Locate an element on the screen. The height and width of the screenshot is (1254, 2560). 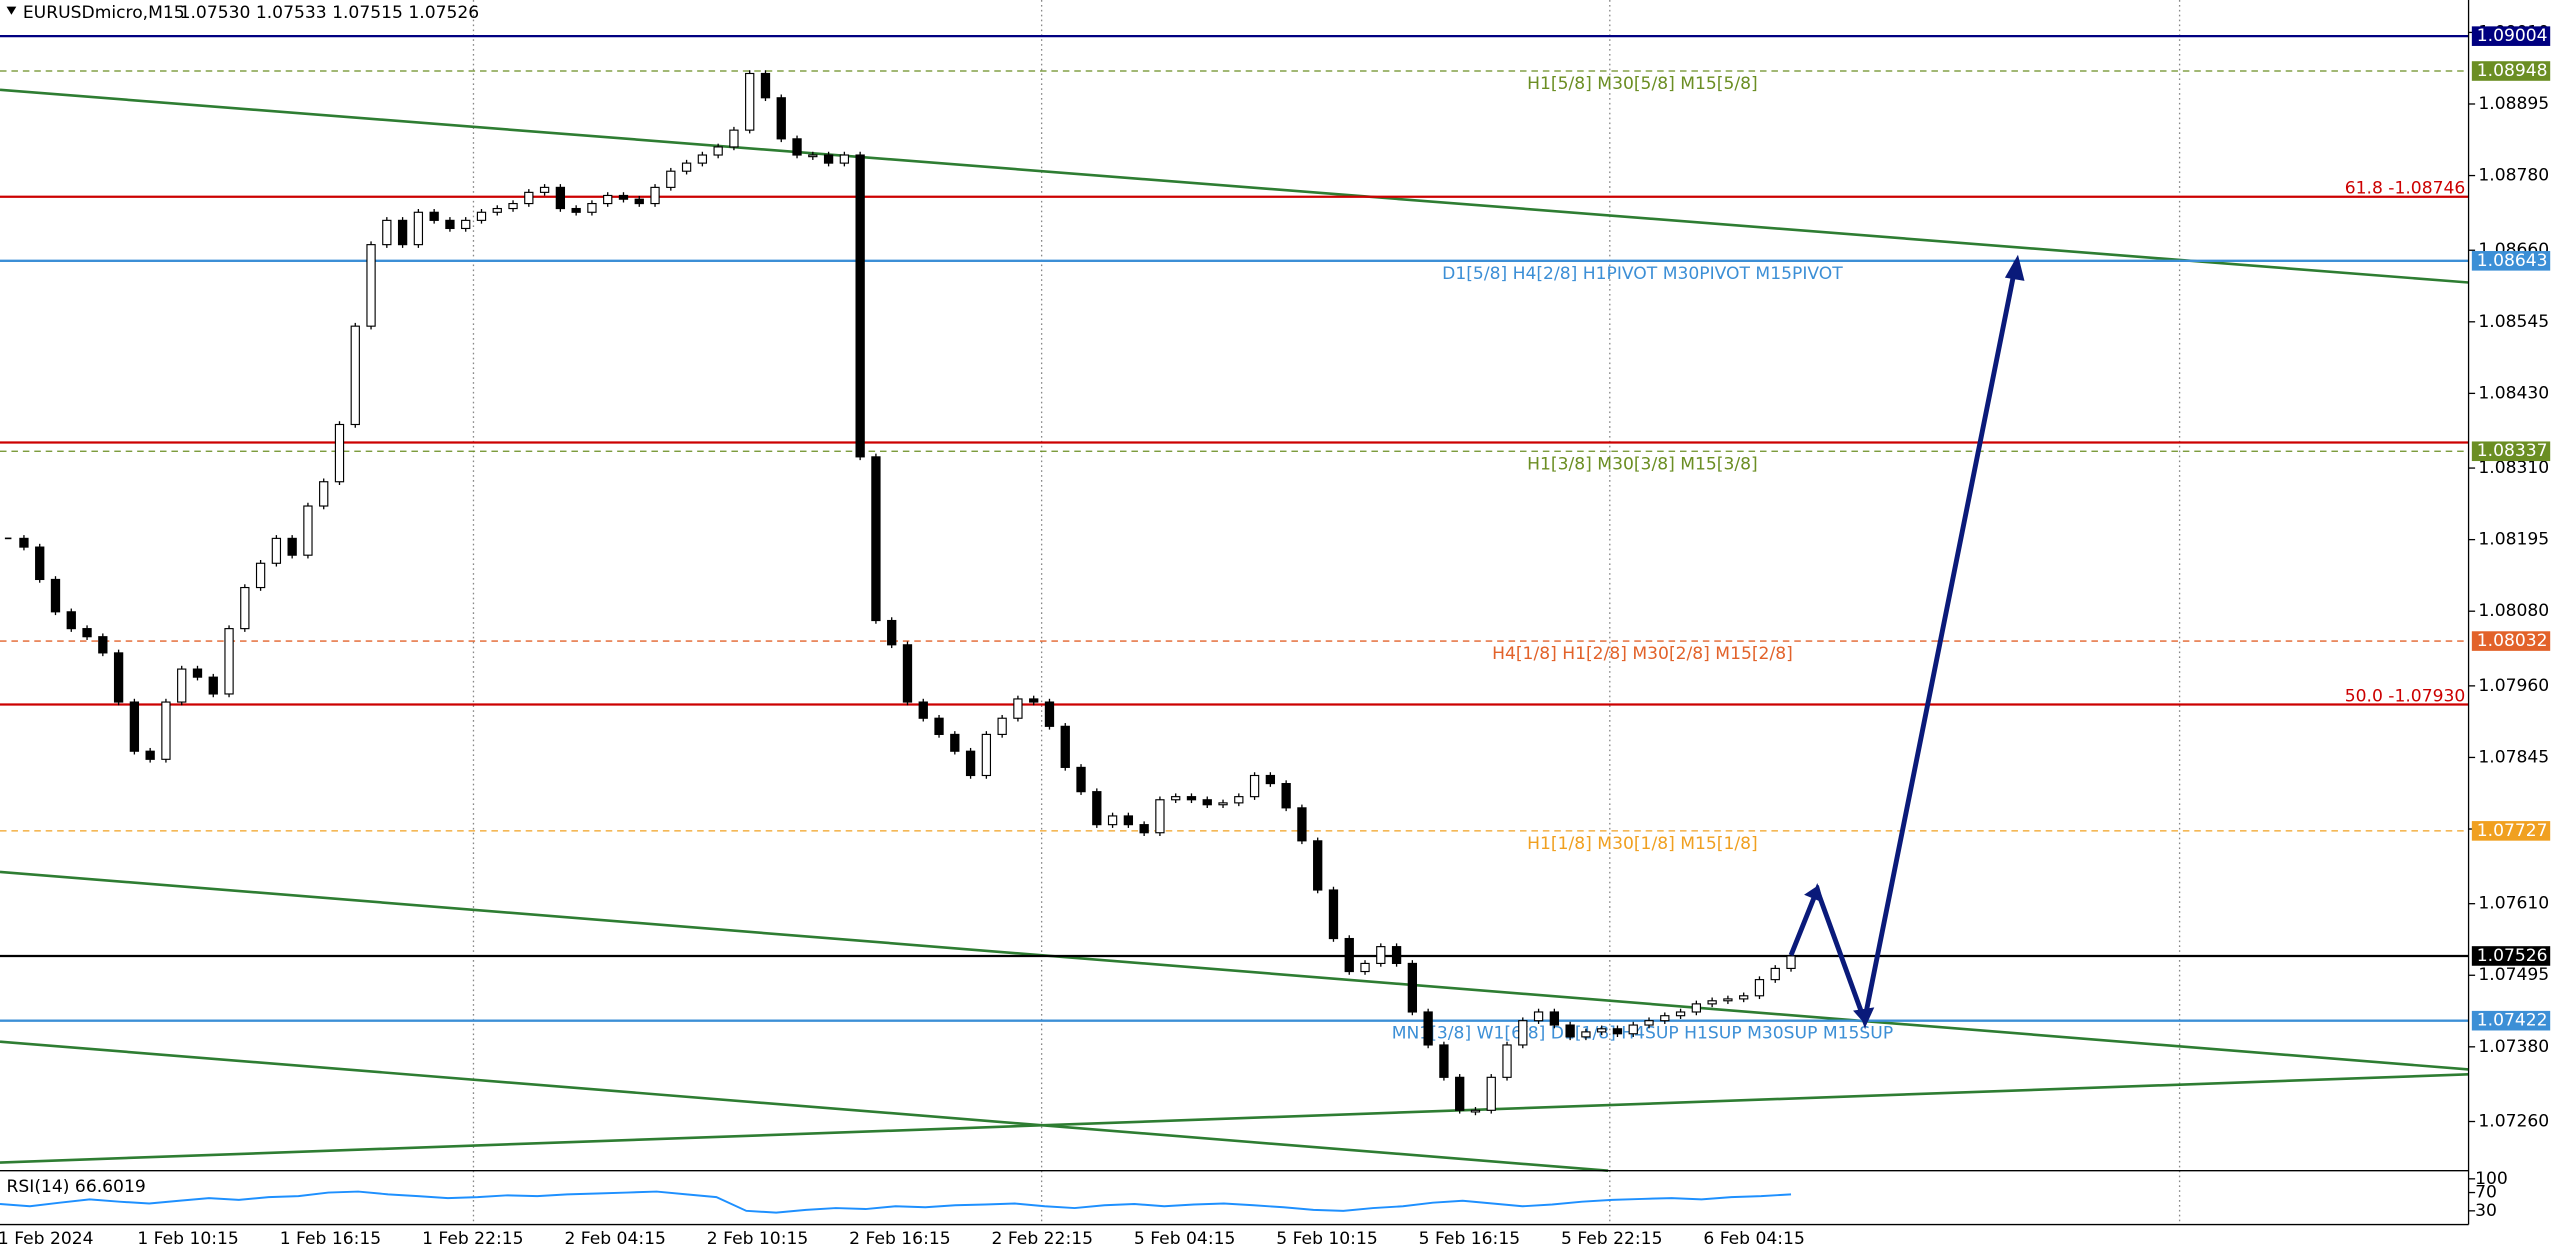
quote: 1.07530 1.07533 1.07515 1.07526 is located at coordinates (330, 13).